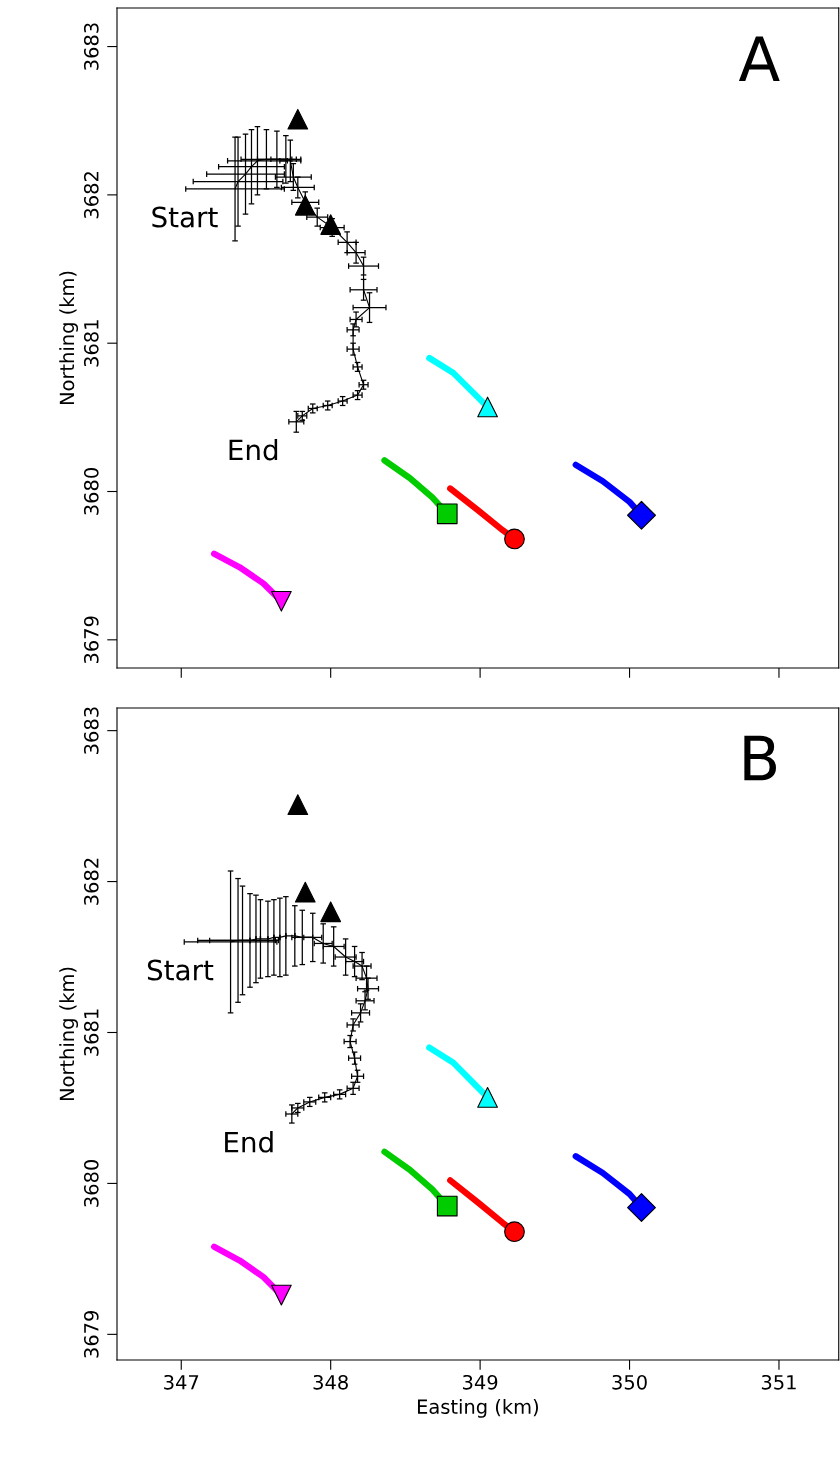 This screenshot has width=840, height=1468. Describe the element at coordinates (778, 1382) in the screenshot. I see `x-tick-label: 351` at that location.